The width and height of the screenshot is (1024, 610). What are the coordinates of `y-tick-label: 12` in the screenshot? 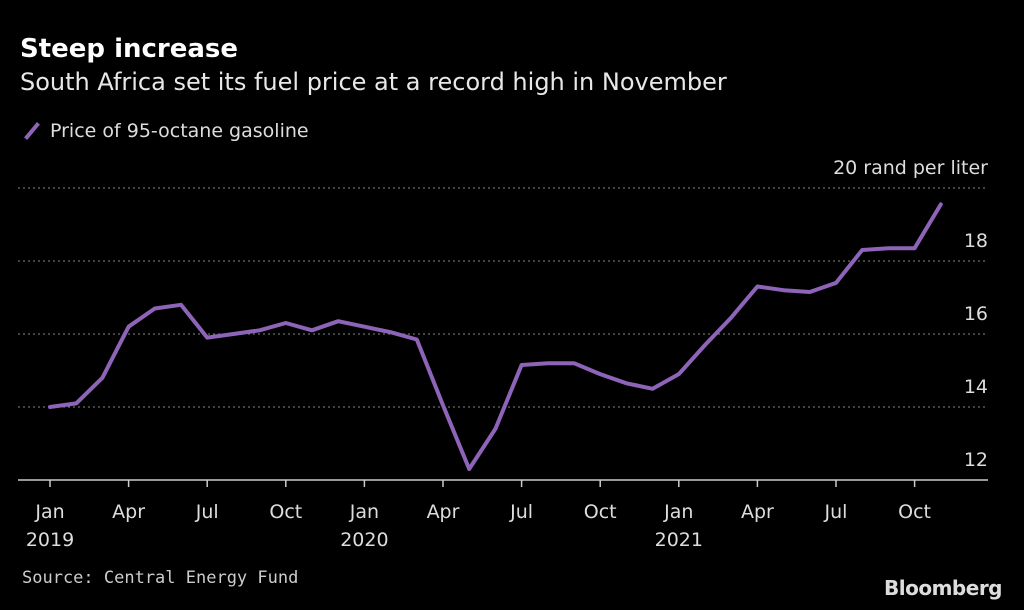 It's located at (976, 460).